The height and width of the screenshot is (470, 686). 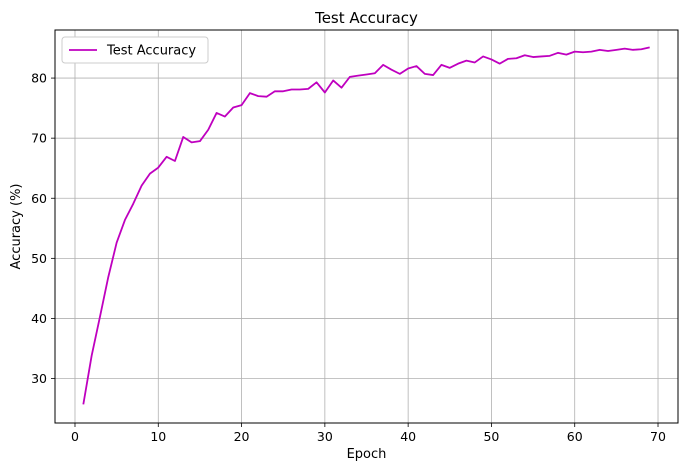 I want to click on y-tick-label: 80, so click(x=39, y=78).